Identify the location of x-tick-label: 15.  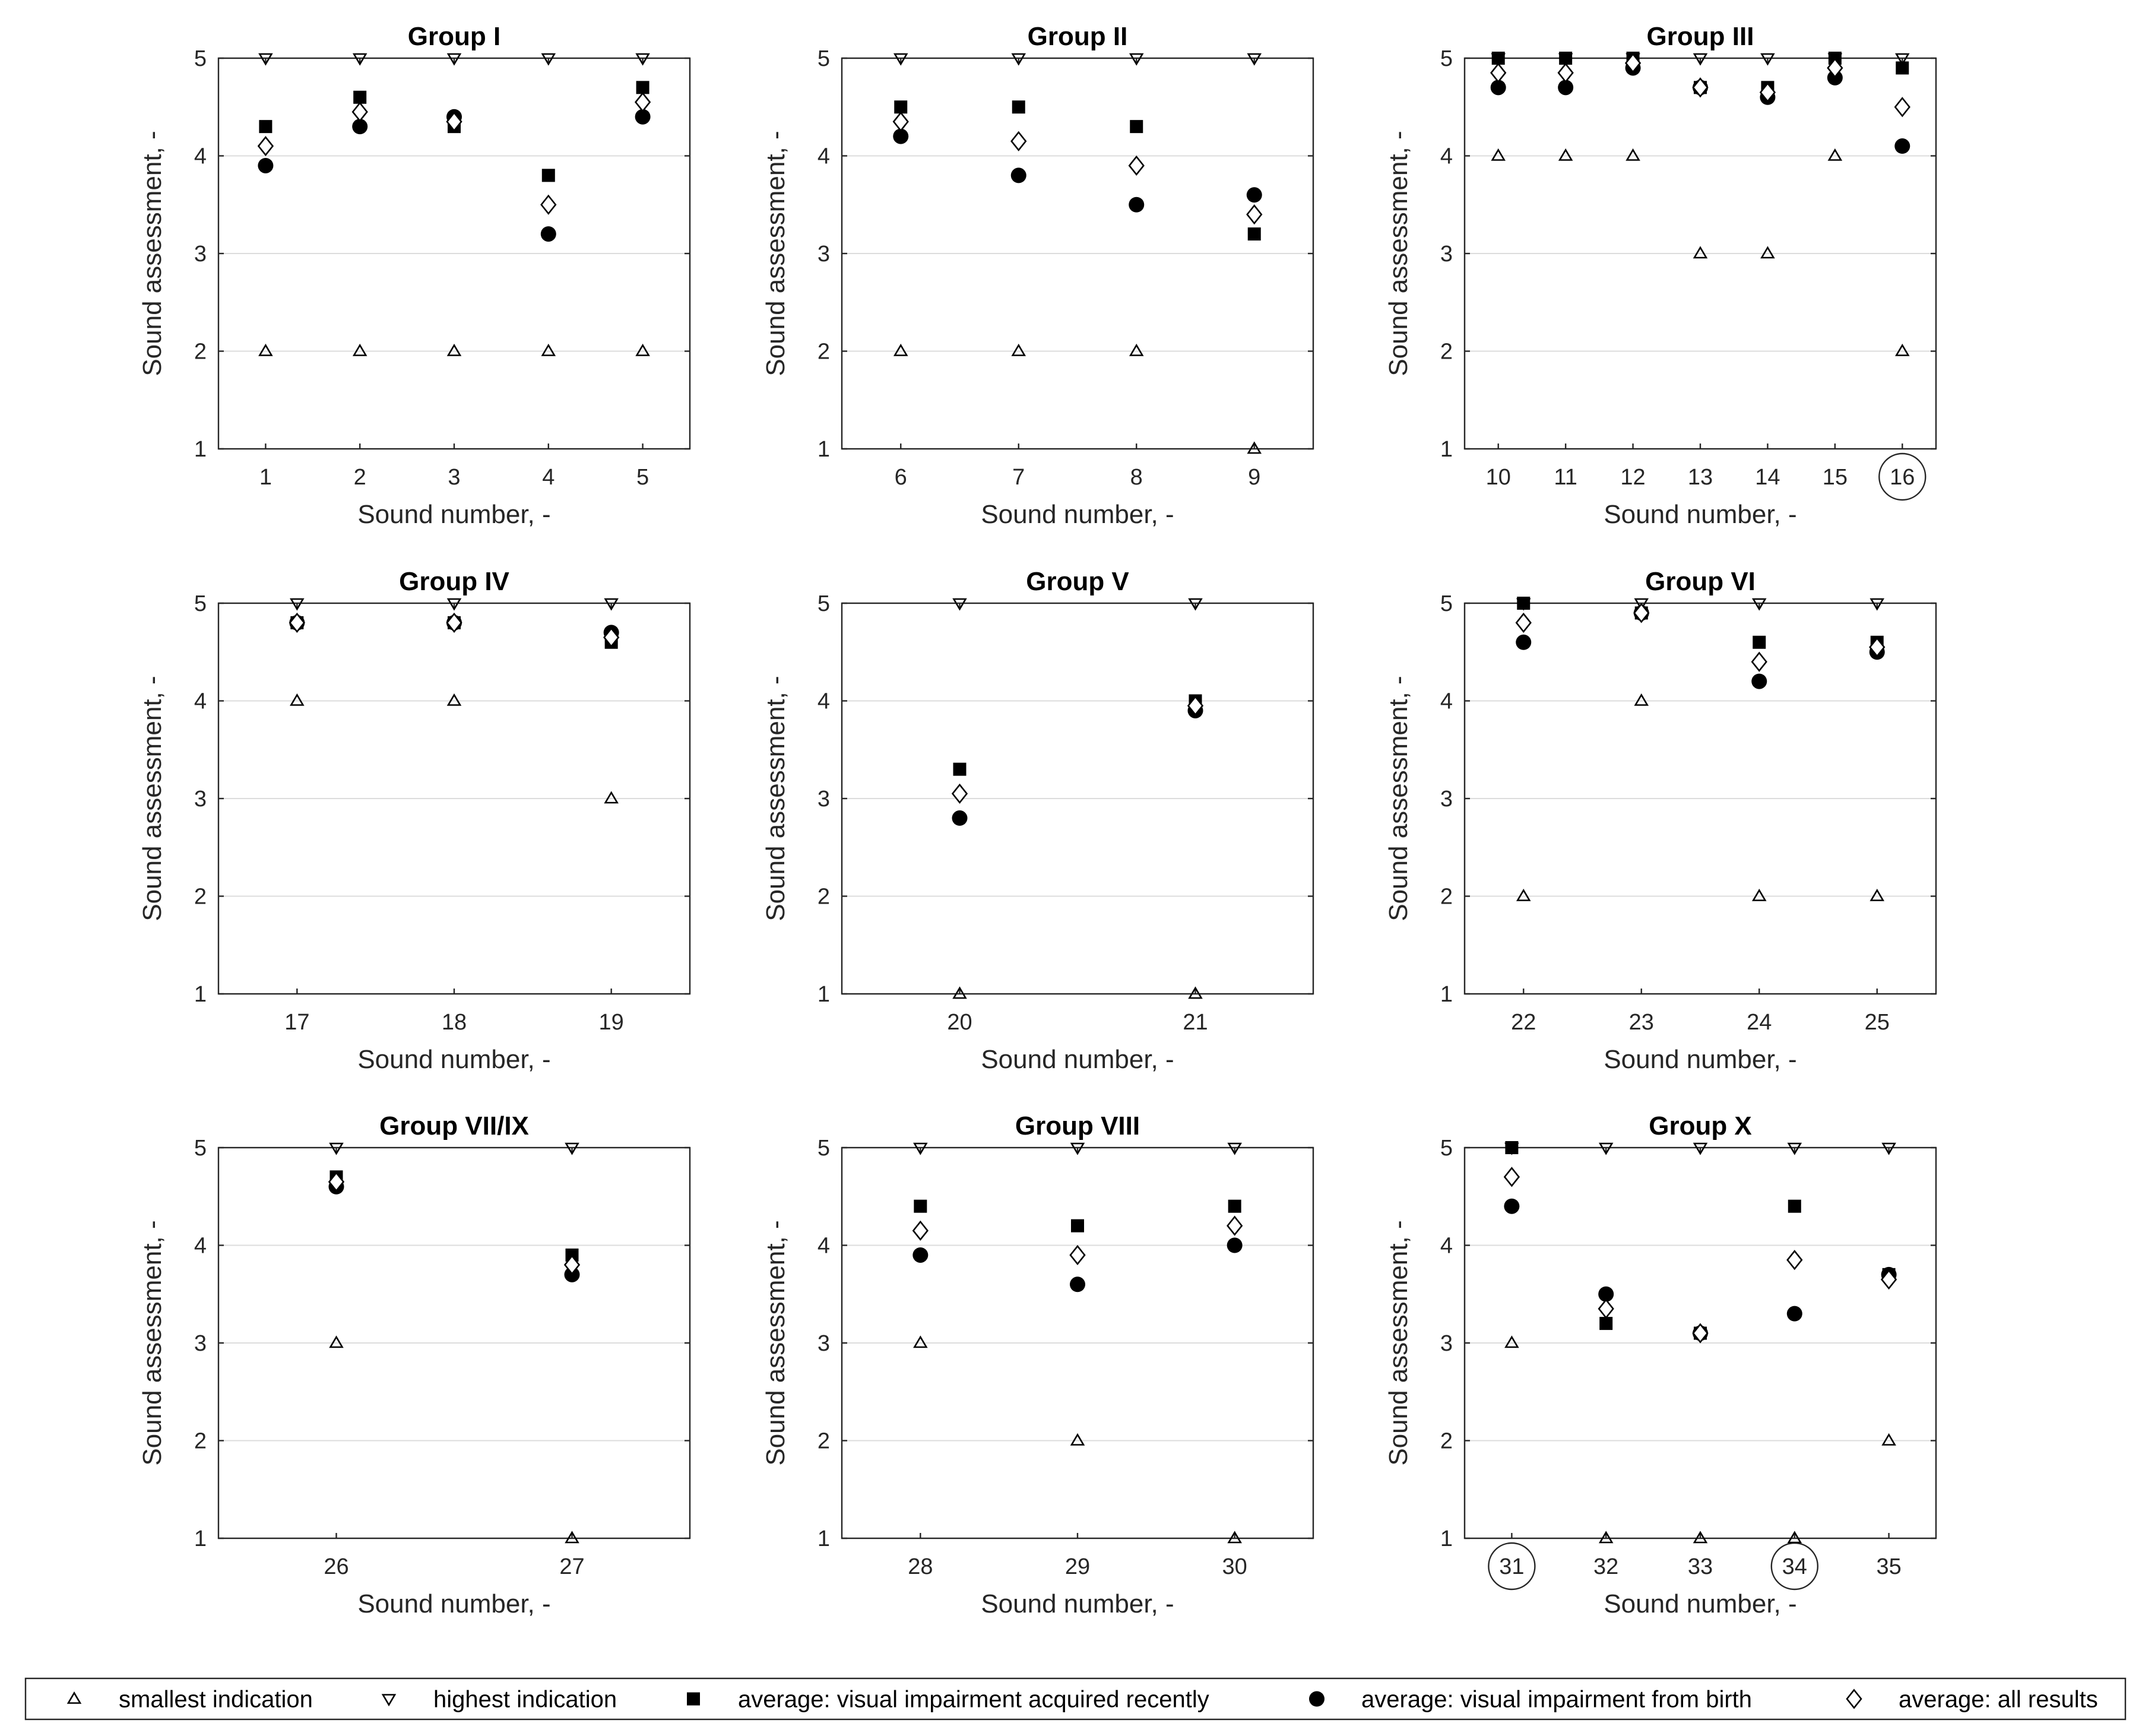
(1835, 477).